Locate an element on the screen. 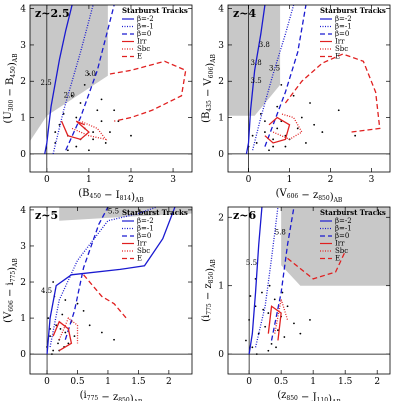 This screenshot has width=400, height=401. label-part: (V is located at coordinates (282, 193).